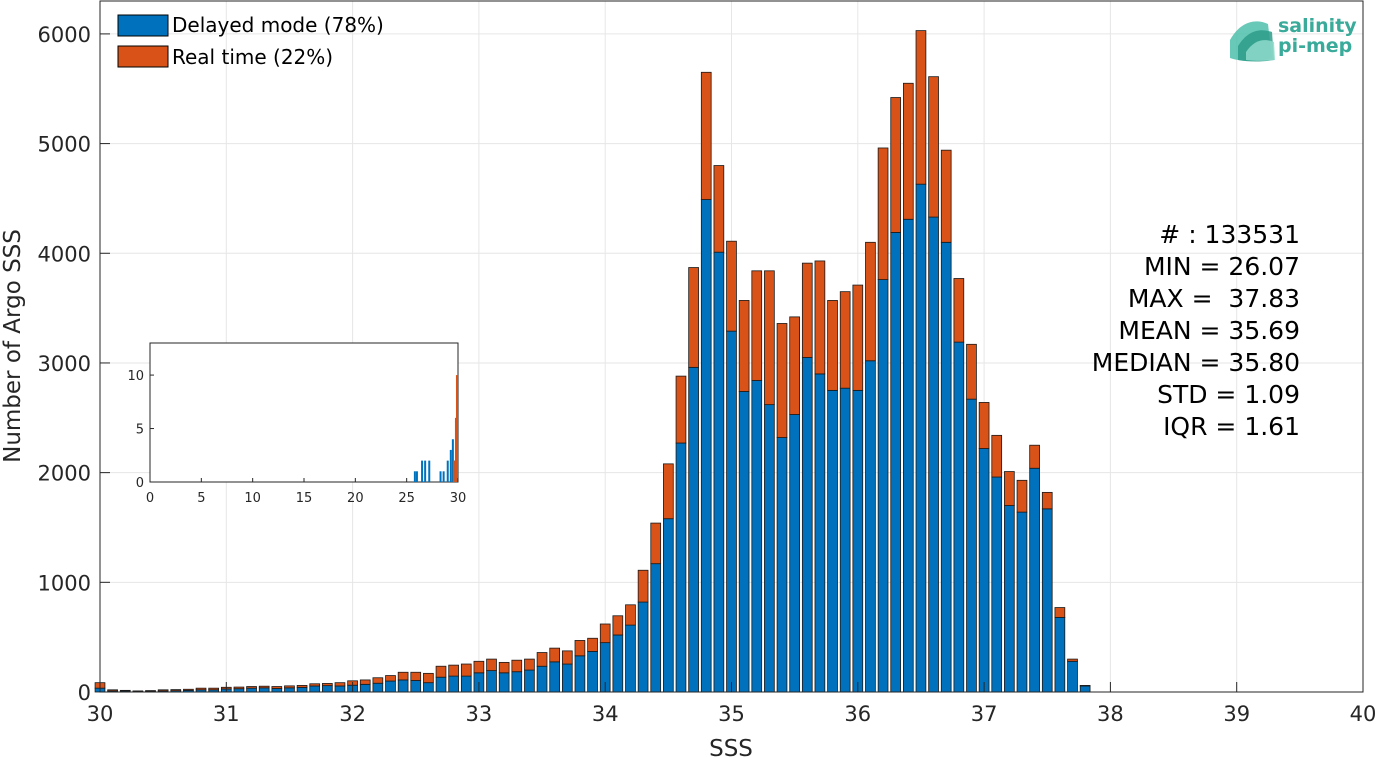 Image resolution: width=1378 pixels, height=758 pixels. Describe the element at coordinates (64, 583) in the screenshot. I see `y-tick-label: 1000` at that location.